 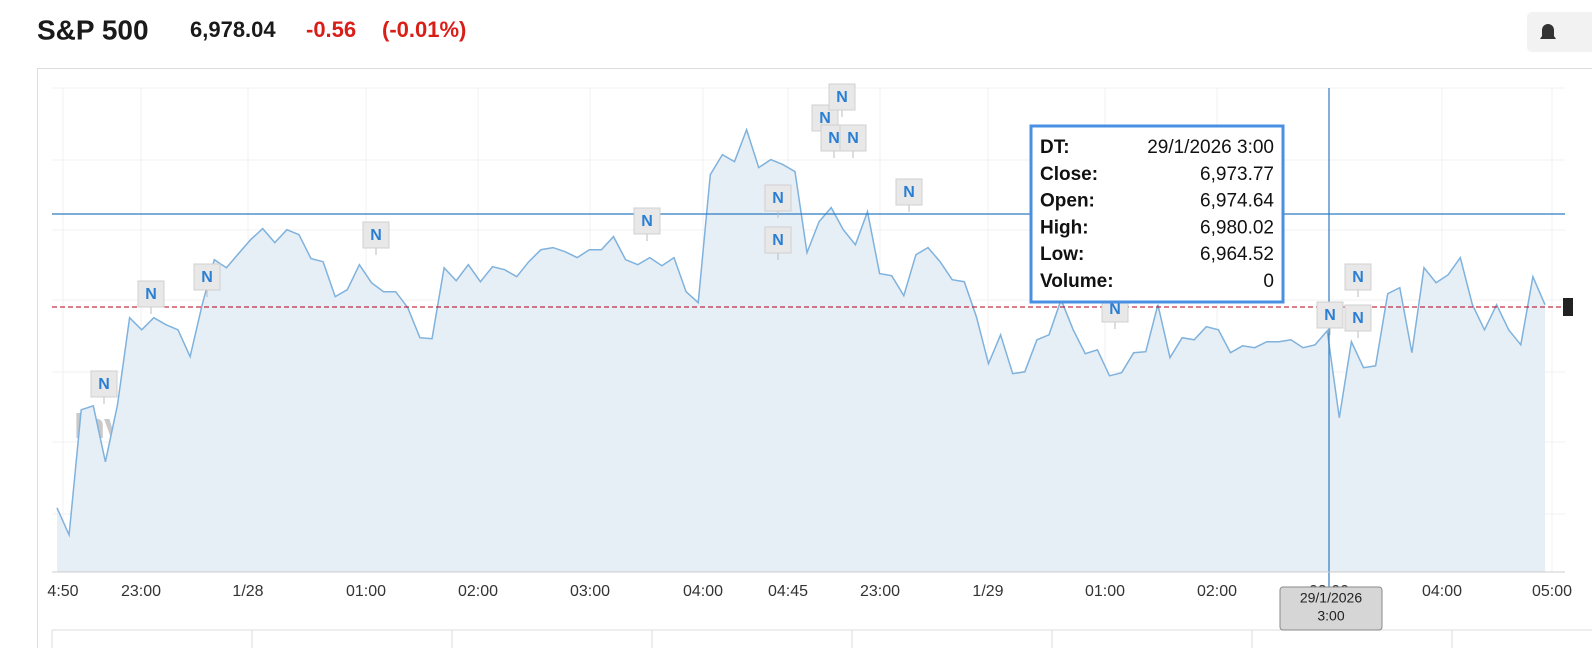 I want to click on tooltip-value: 29/1/2026 3:00, so click(x=1210, y=147).